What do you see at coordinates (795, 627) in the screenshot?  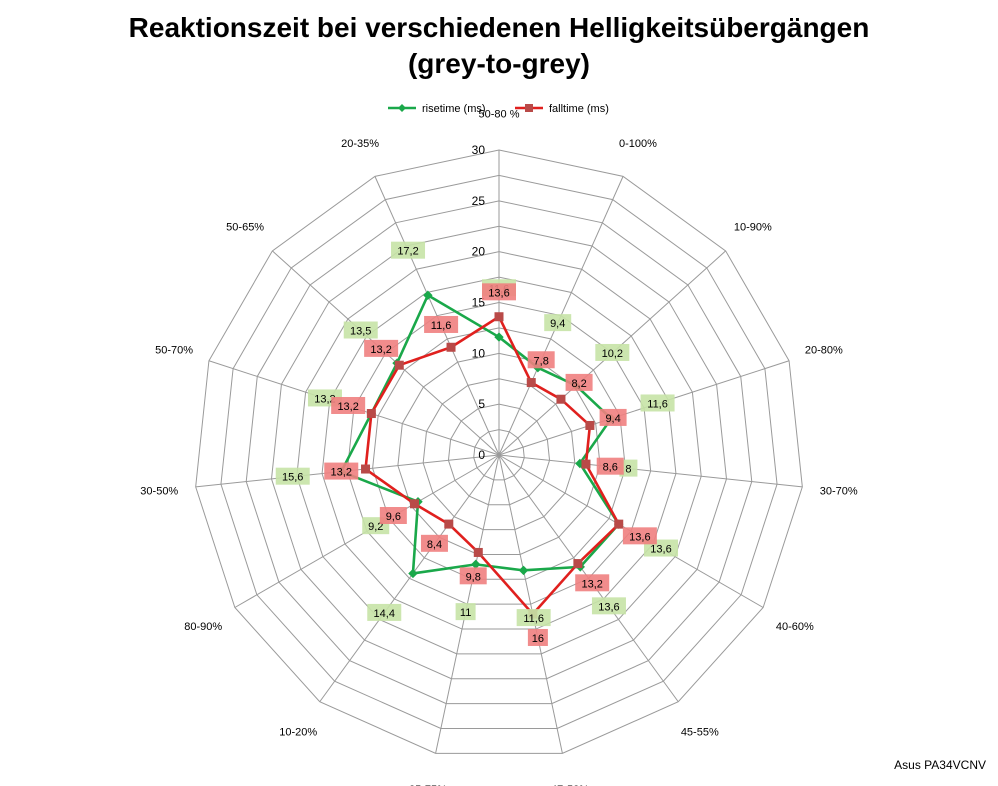 I see `category-label: 40-60%` at bounding box center [795, 627].